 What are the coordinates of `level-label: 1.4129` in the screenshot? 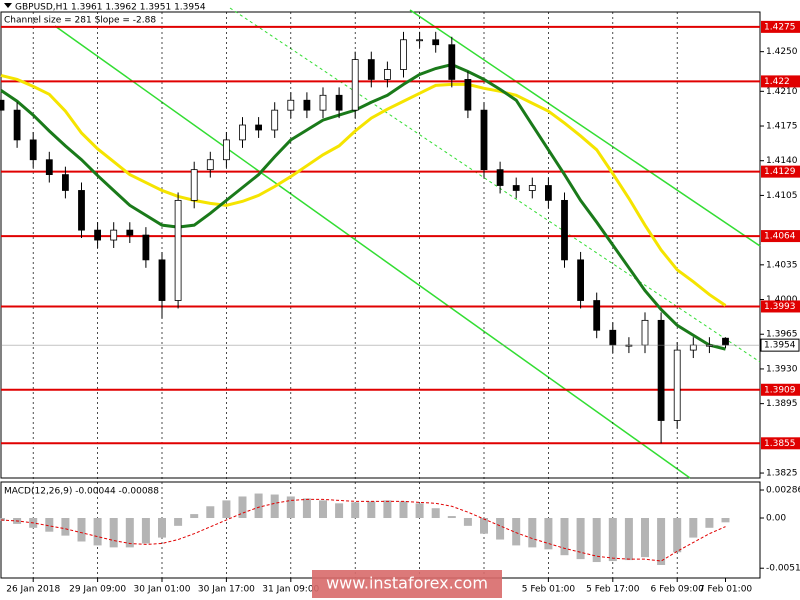 It's located at (780, 172).